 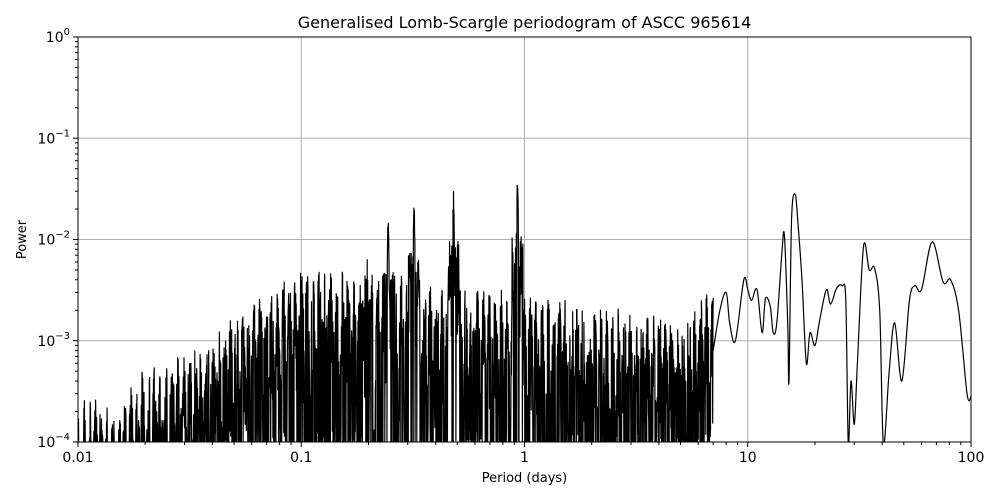 What do you see at coordinates (524, 458) in the screenshot?
I see `x-tick-label: 1` at bounding box center [524, 458].